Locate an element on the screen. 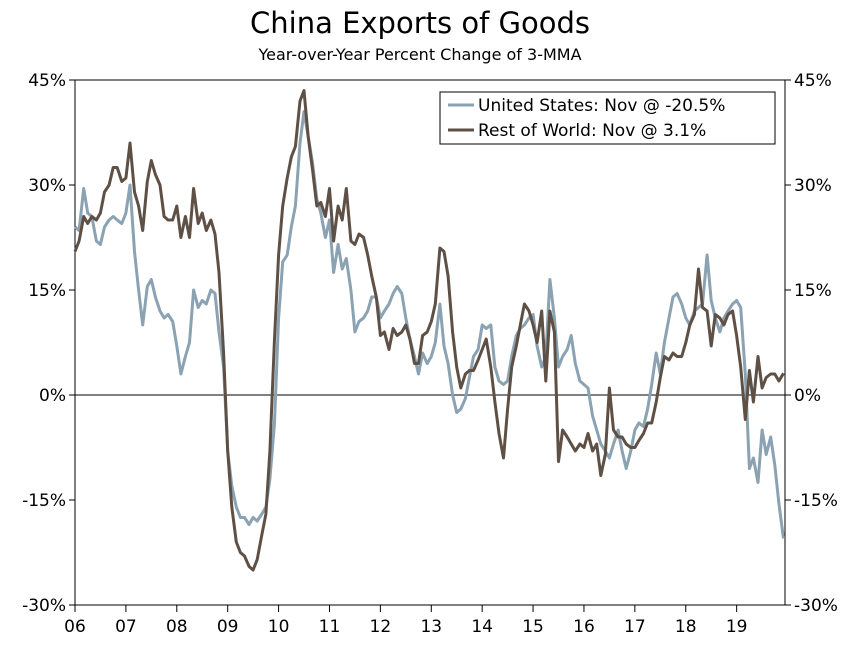  x-tick-label: 18 is located at coordinates (686, 627).